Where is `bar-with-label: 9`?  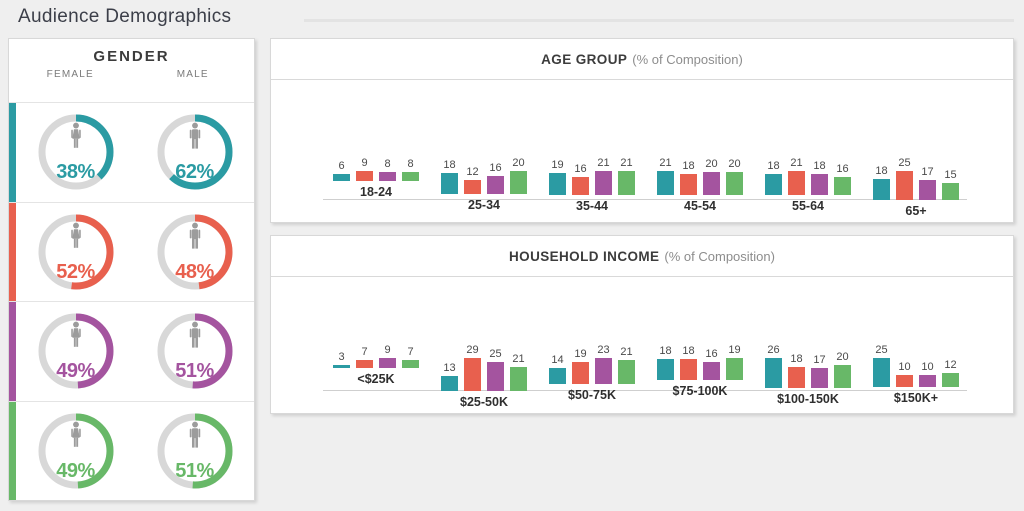 bar-with-label: 9 is located at coordinates (364, 169).